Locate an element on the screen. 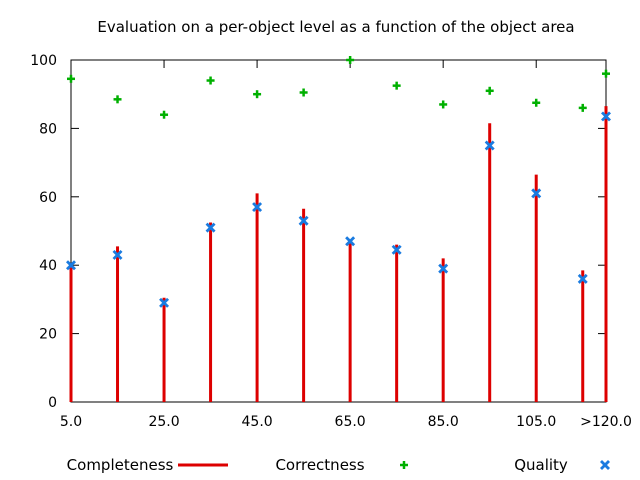  y-tick-label: 80 is located at coordinates (48, 129).